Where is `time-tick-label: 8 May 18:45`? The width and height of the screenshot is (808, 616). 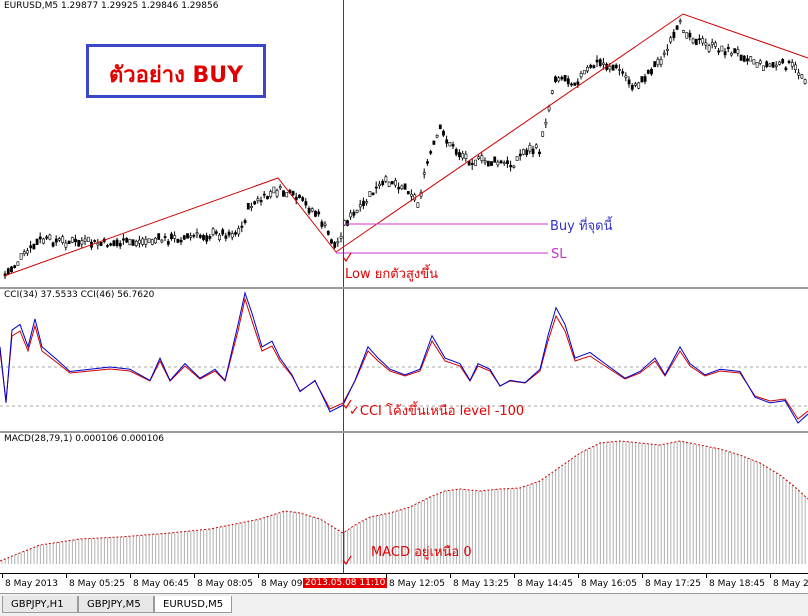
time-tick-label: 8 May 18:45 is located at coordinates (737, 584).